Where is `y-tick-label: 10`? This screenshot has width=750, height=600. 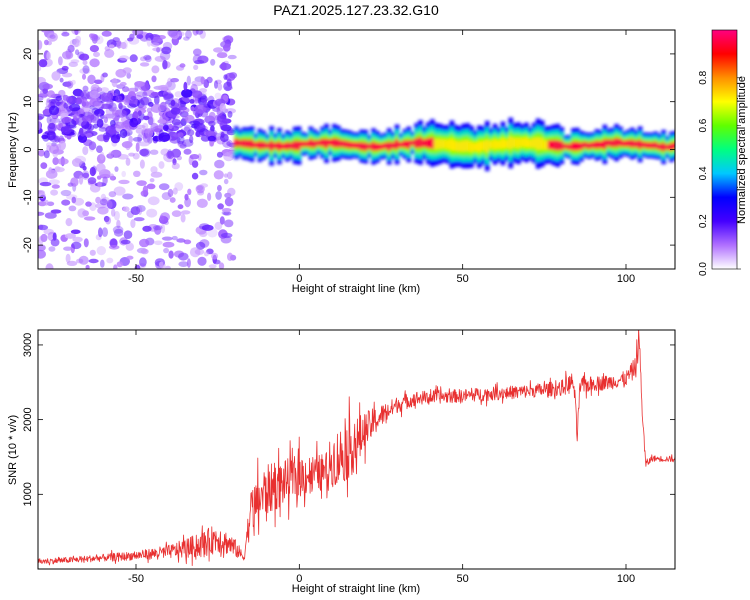
y-tick-label: 10 is located at coordinates (28, 102).